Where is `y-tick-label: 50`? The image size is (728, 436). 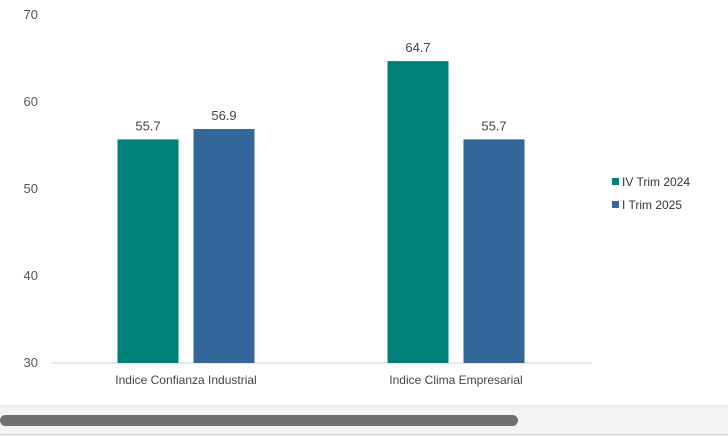
y-tick-label: 50 is located at coordinates (31, 188).